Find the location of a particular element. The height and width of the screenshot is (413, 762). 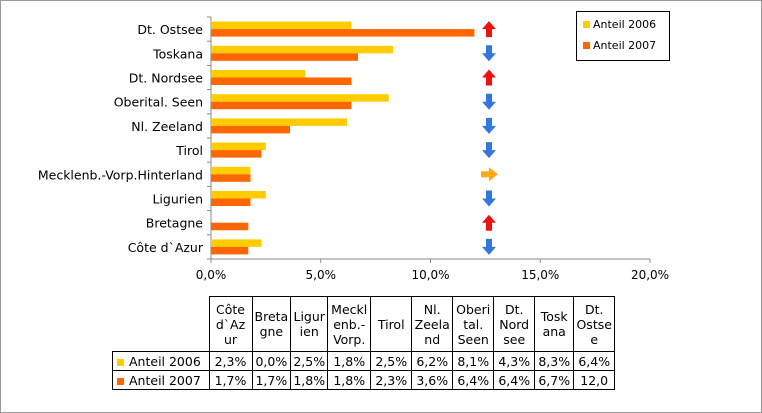

table-swatch-2006 is located at coordinates (120, 362).